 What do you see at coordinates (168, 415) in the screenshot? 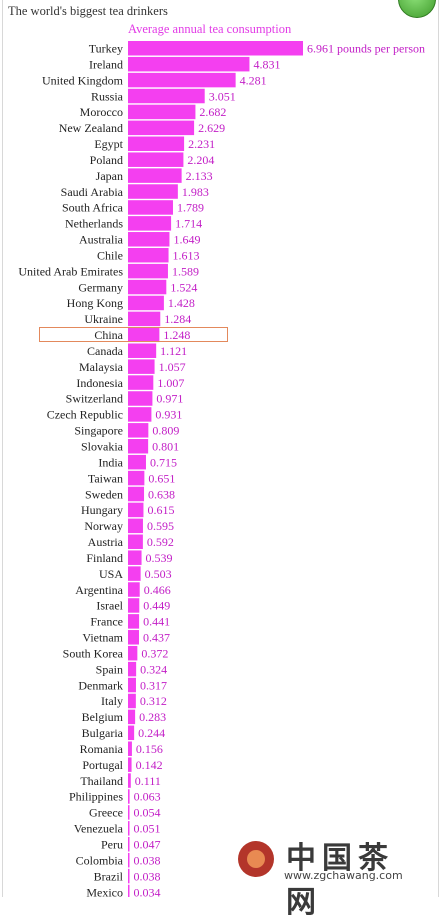
I see `value-label-czech-republic: 0.931` at bounding box center [168, 415].